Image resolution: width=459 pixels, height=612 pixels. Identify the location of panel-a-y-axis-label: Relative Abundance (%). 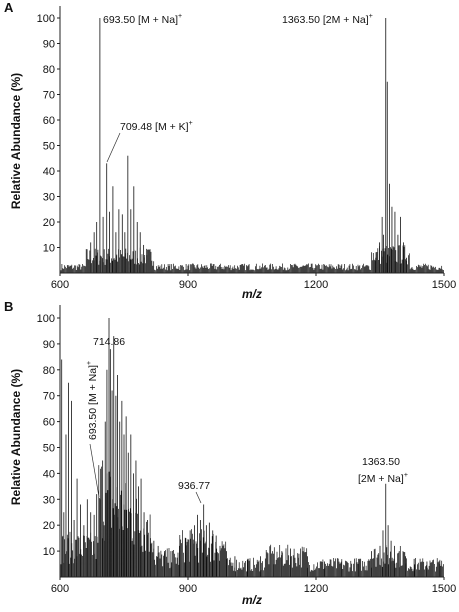
(16, 141).